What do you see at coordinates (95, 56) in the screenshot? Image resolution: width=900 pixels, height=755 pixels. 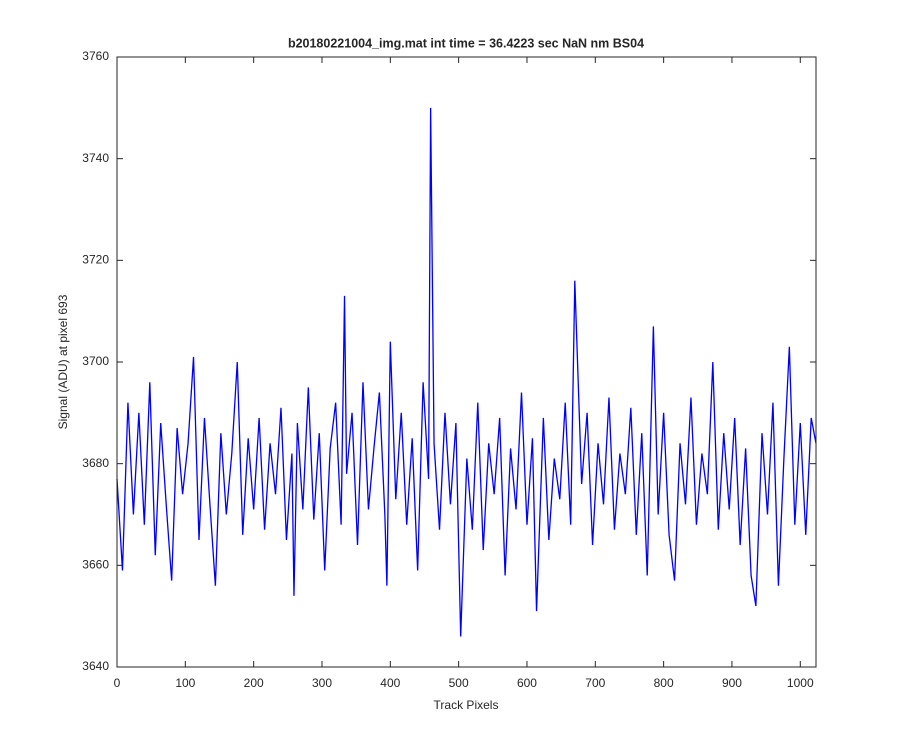 I see `y-tick-label: 3760` at bounding box center [95, 56].